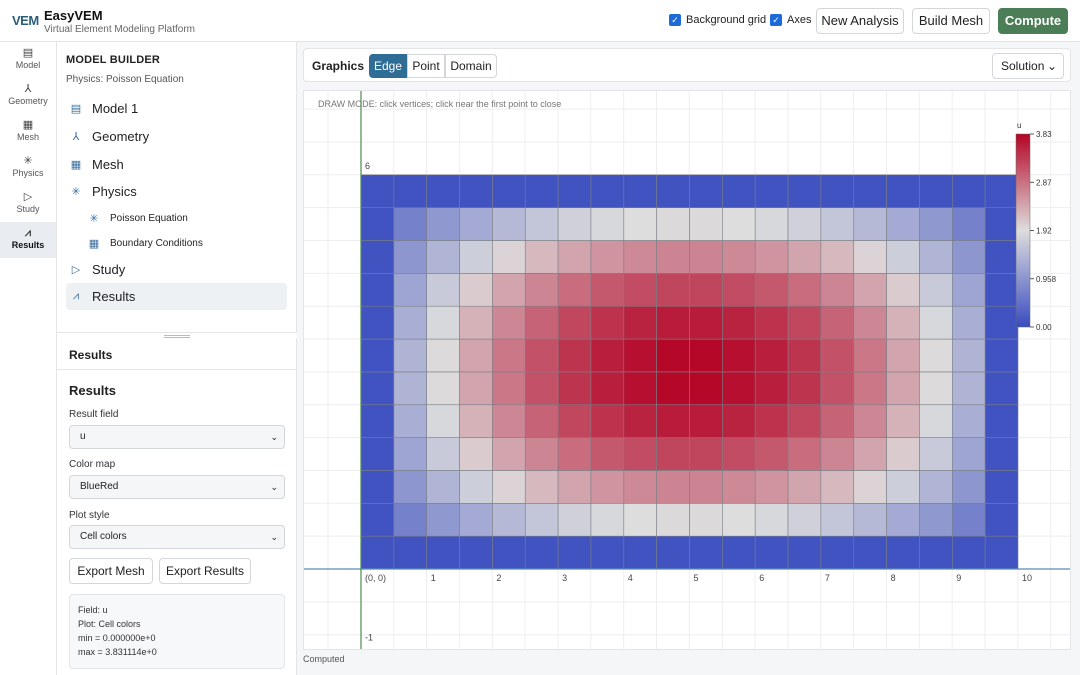  Describe the element at coordinates (185, 243) in the screenshot. I see `tree-node-boundary-conditions: ▦ Boundary Conditions` at that location.